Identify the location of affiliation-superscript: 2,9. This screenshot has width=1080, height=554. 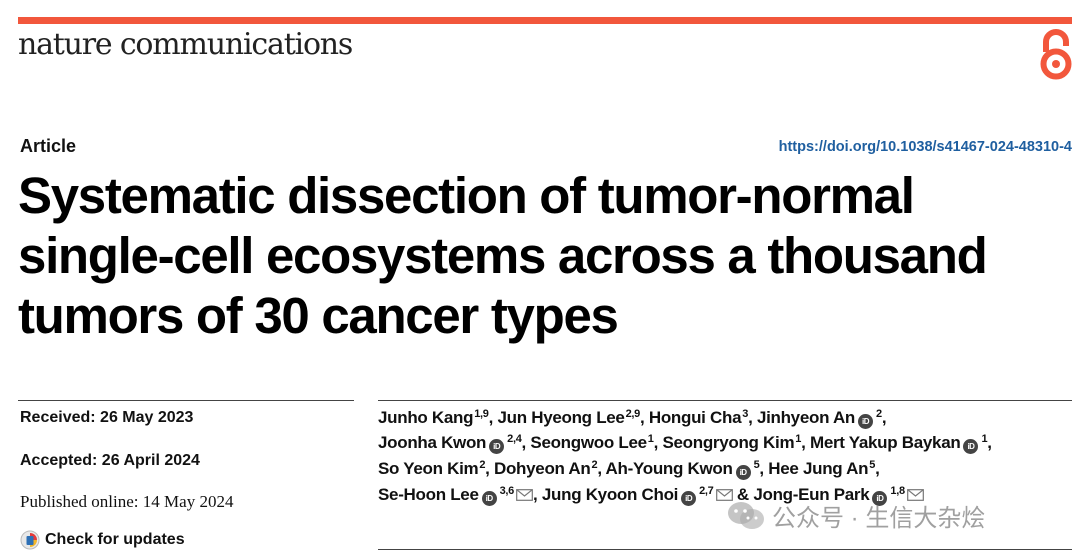
(633, 414).